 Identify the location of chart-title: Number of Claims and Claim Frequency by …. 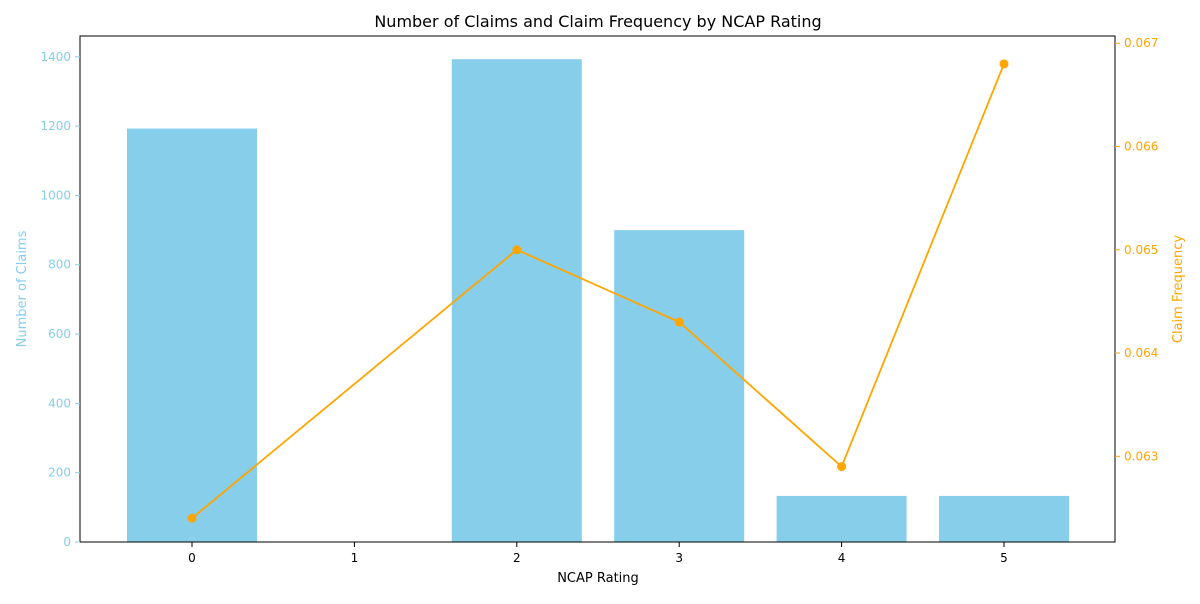
(597, 21).